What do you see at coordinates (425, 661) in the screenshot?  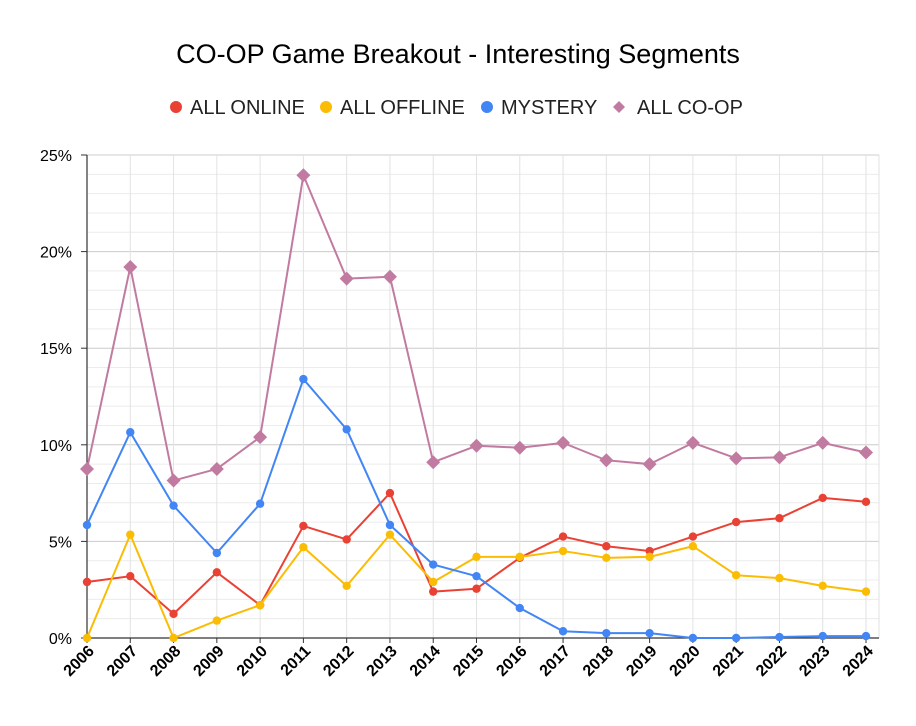 I see `x-tick-label: 2014` at bounding box center [425, 661].